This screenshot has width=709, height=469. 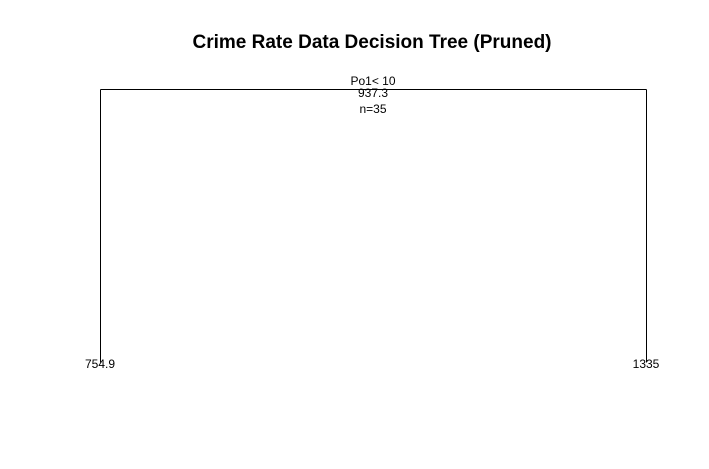 What do you see at coordinates (372, 81) in the screenshot?
I see `root-split-label: Po1< 10` at bounding box center [372, 81].